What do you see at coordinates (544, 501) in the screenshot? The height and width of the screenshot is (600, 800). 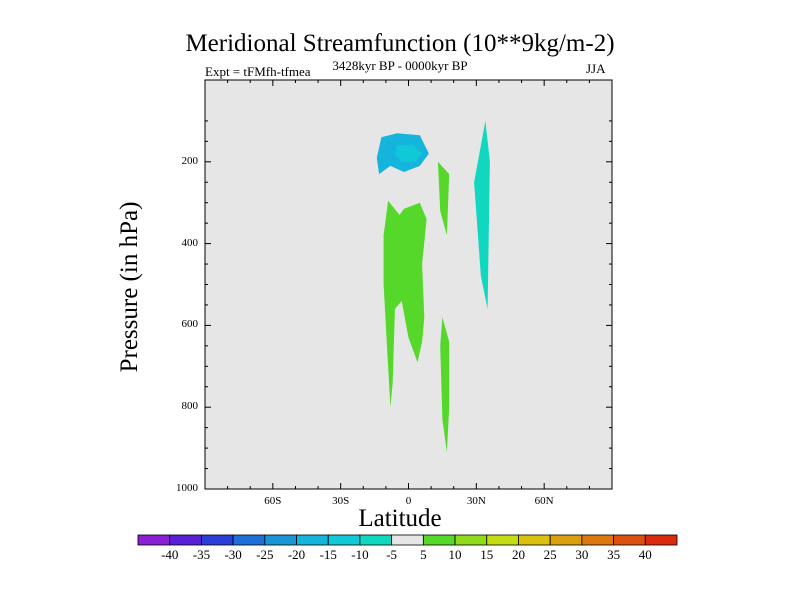 I see `x-tick-label: 60N` at bounding box center [544, 501].